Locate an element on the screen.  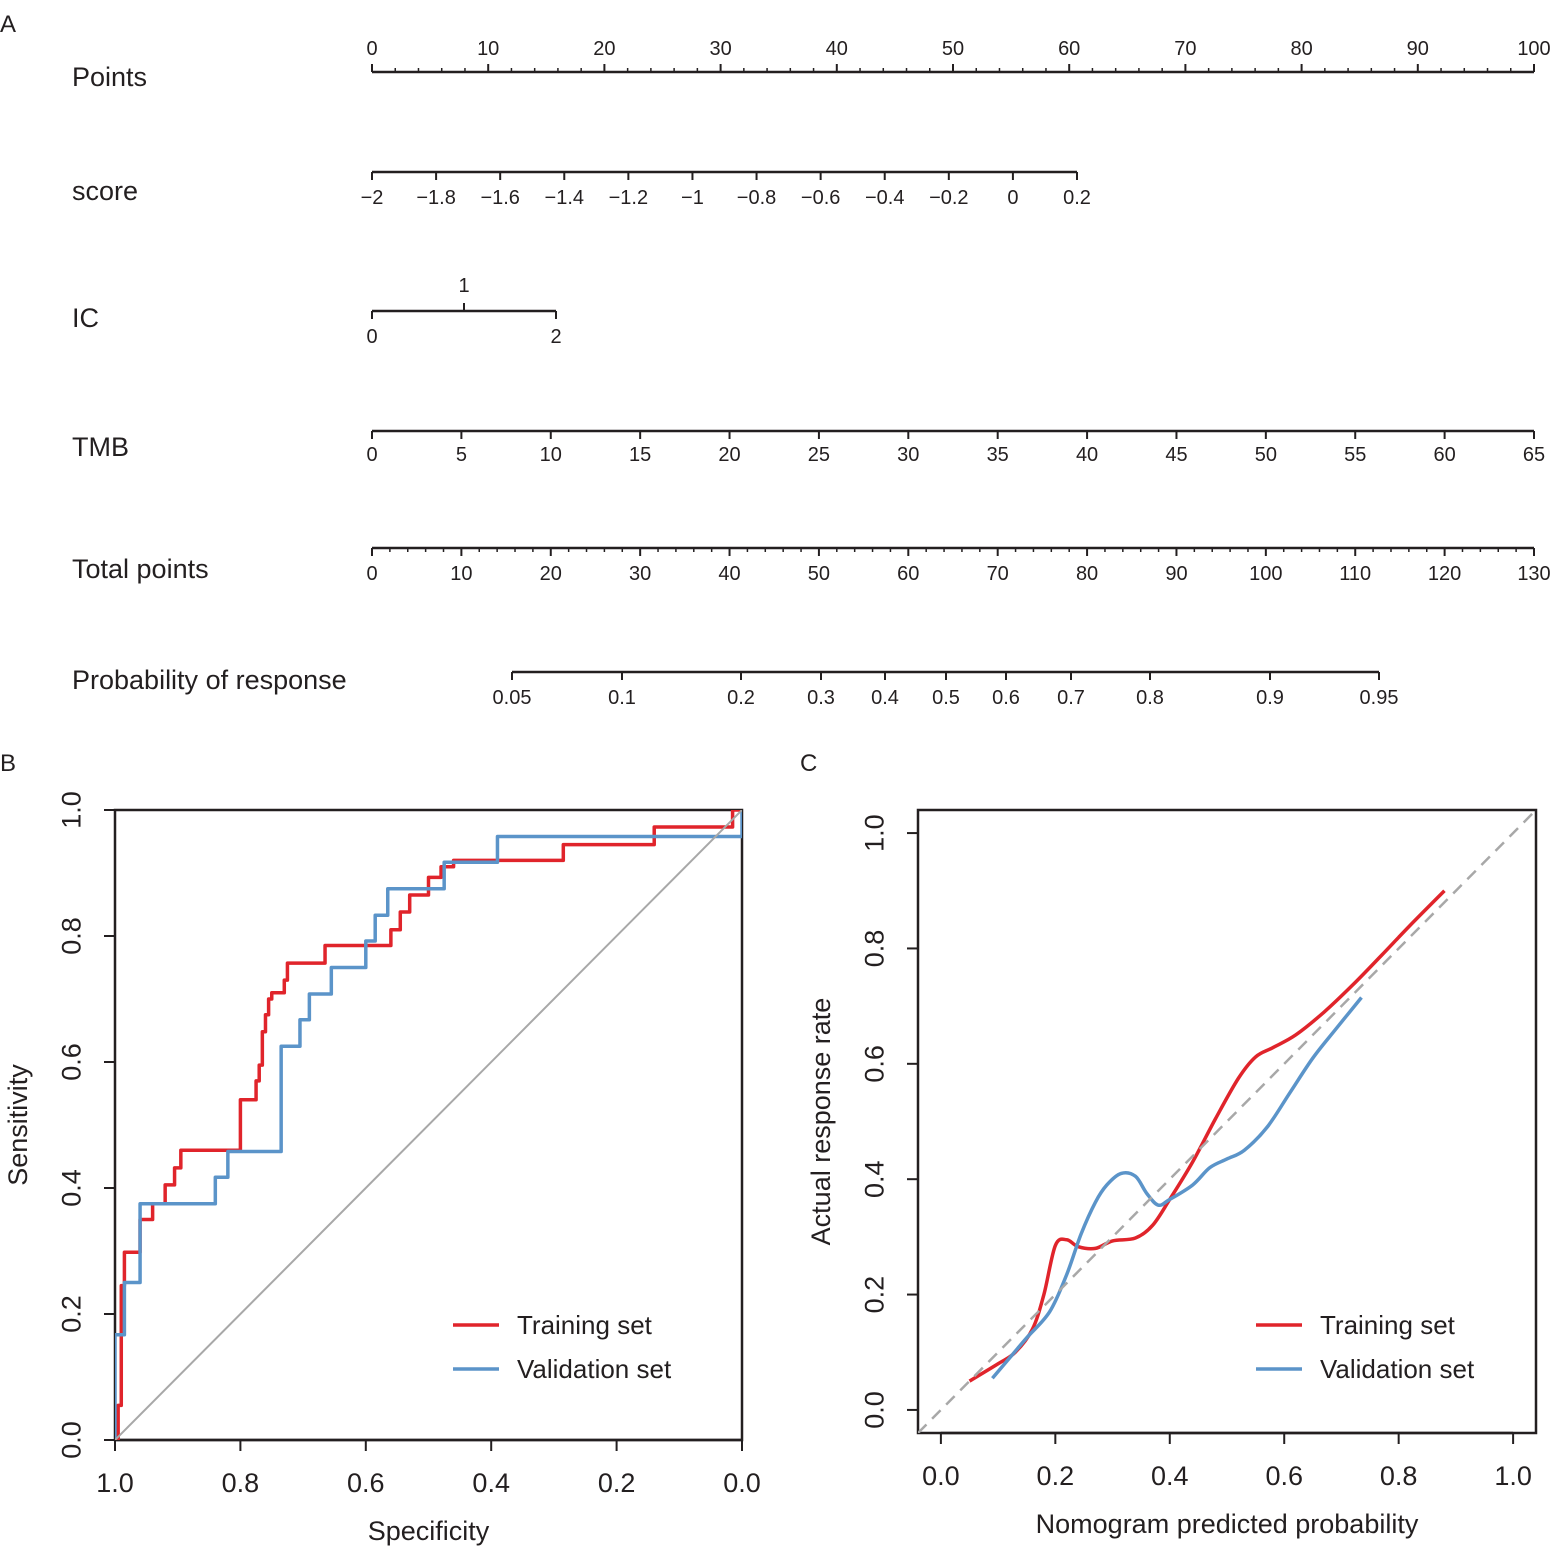
tmb-tick-label: 10 is located at coordinates (551, 455).